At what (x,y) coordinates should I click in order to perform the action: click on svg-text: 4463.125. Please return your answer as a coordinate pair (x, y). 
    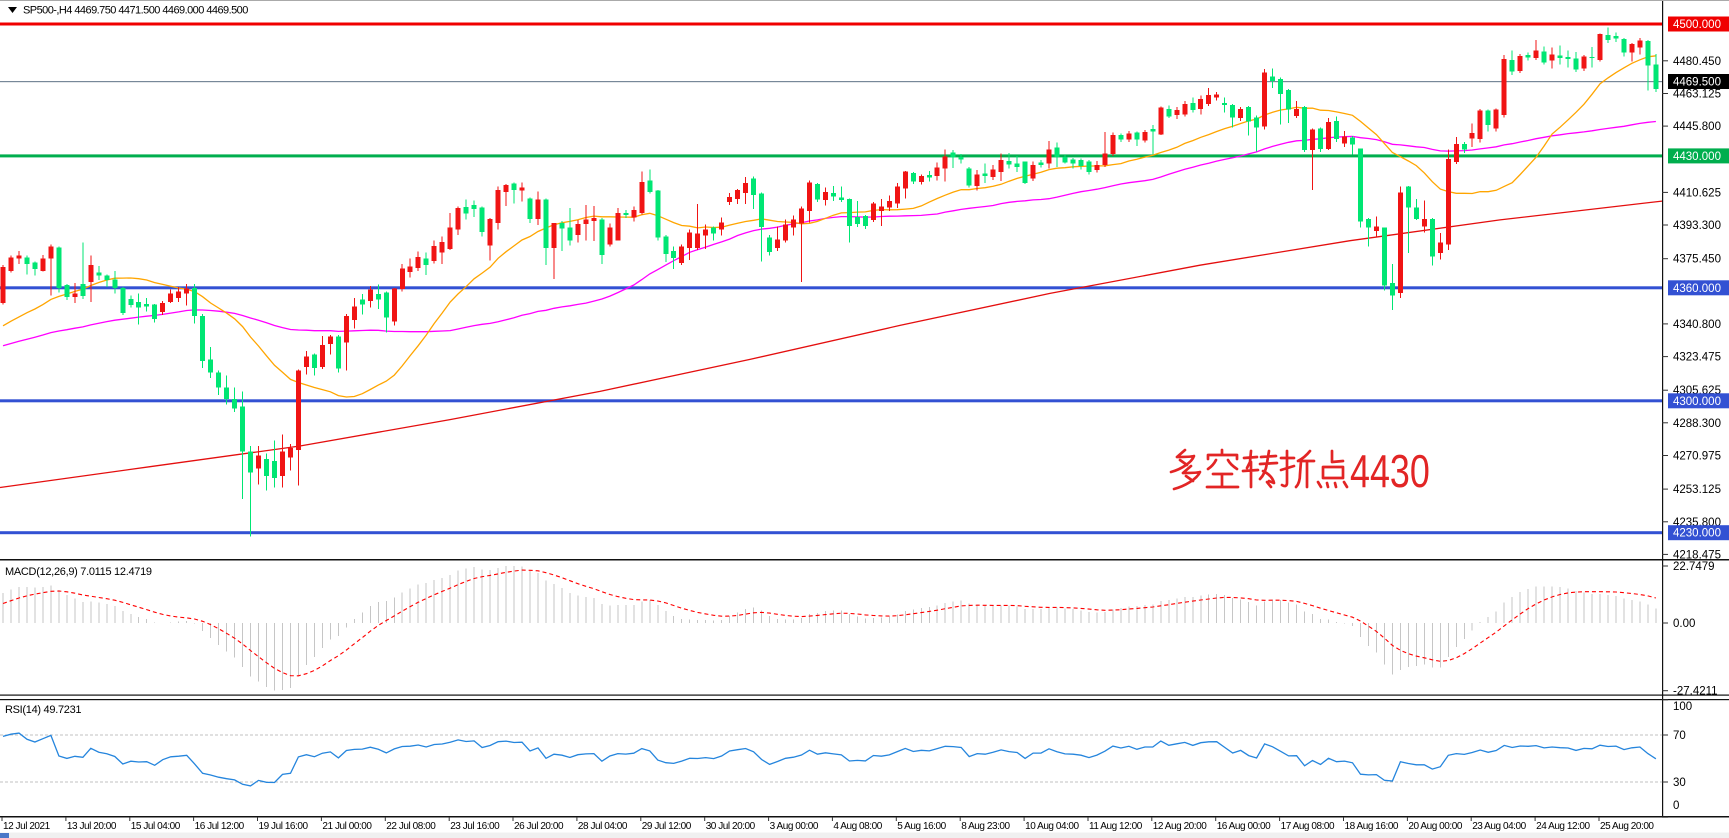
    Looking at the image, I should click on (1697, 95).